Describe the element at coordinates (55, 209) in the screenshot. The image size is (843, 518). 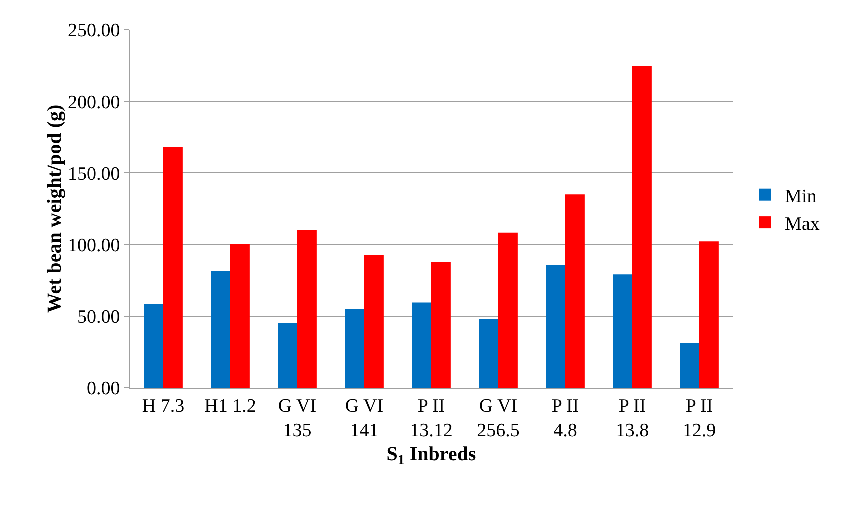
I see `y-axis-title: Wet bean weight/pod (g)` at that location.